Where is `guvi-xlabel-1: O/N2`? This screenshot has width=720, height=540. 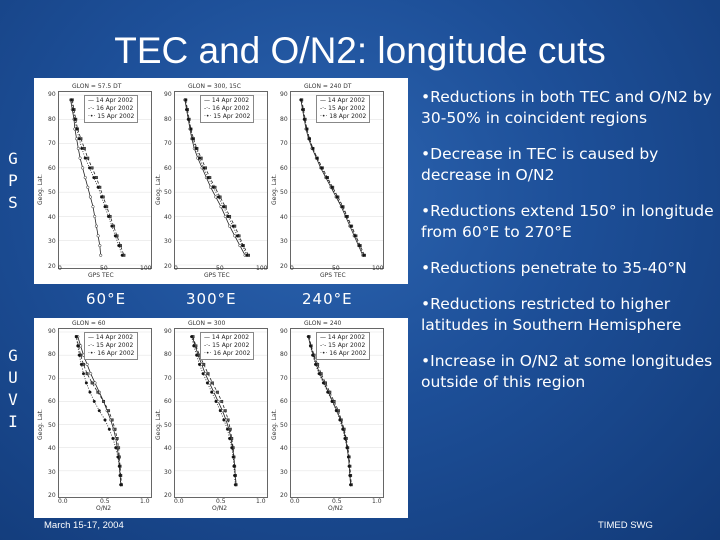 guvi-xlabel-1: O/N2 is located at coordinates (104, 508).